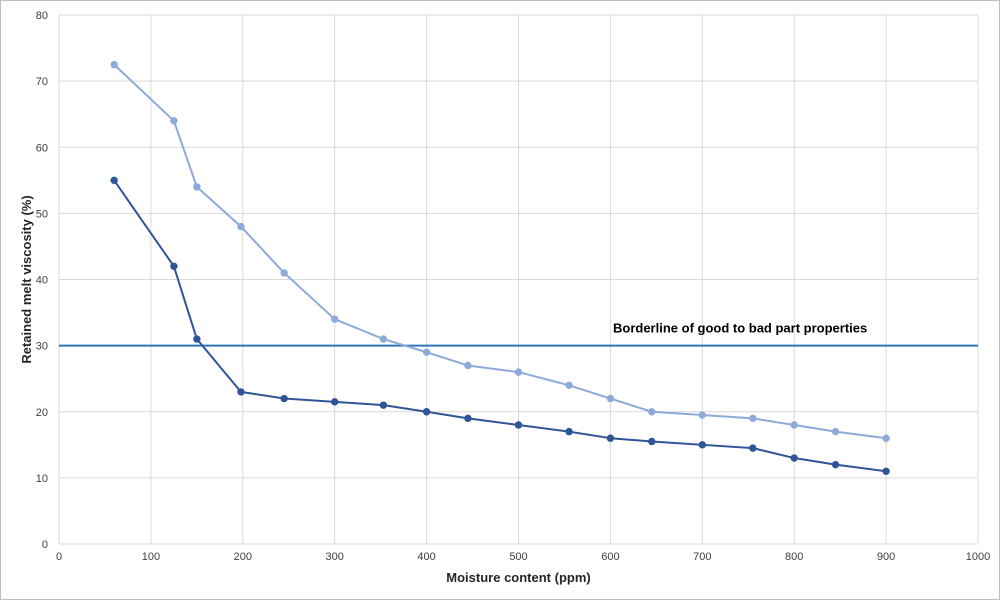  I want to click on x-tick-label: 800, so click(794, 557).